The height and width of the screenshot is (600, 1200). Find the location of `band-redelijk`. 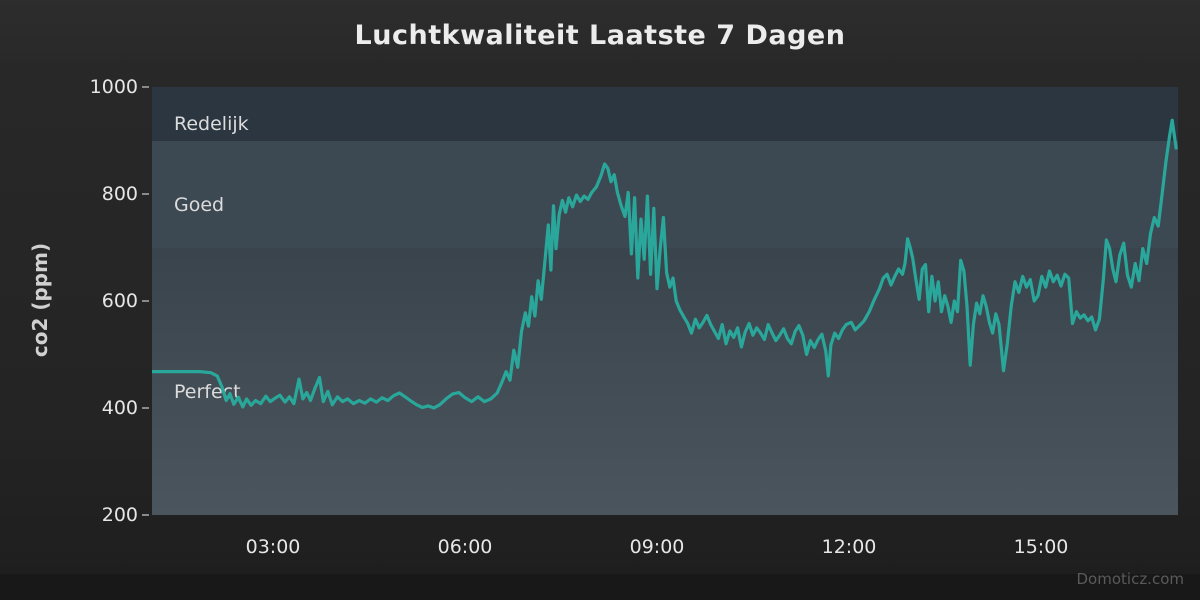

band-redelijk is located at coordinates (665, 114).